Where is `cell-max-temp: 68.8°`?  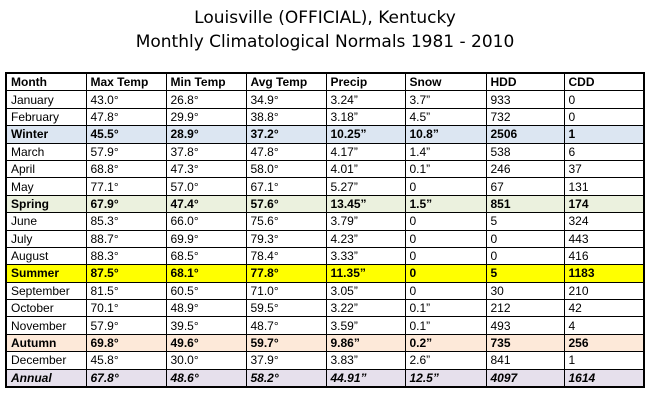
cell-max-temp: 68.8° is located at coordinates (126, 169).